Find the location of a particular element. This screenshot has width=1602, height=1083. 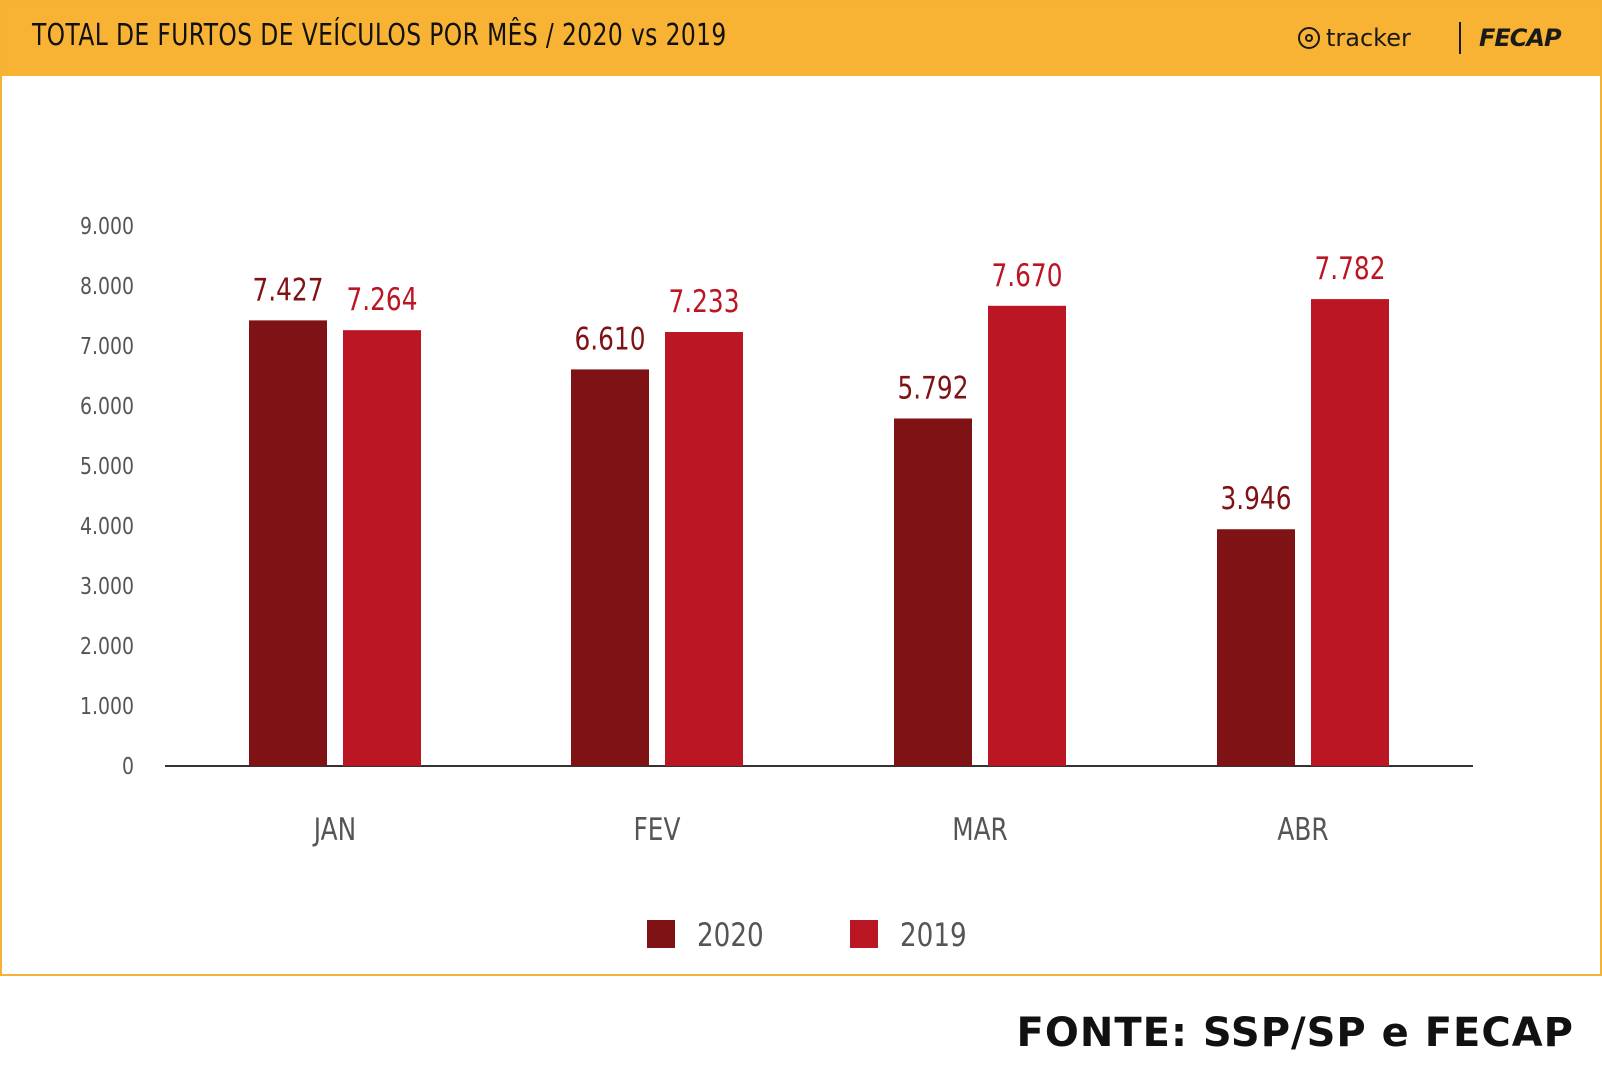

legend-swatch-2020 is located at coordinates (661, 934).